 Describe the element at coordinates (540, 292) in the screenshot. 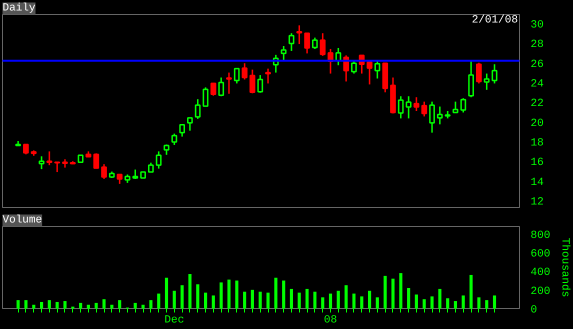

I see `y-tick-label: 200` at that location.